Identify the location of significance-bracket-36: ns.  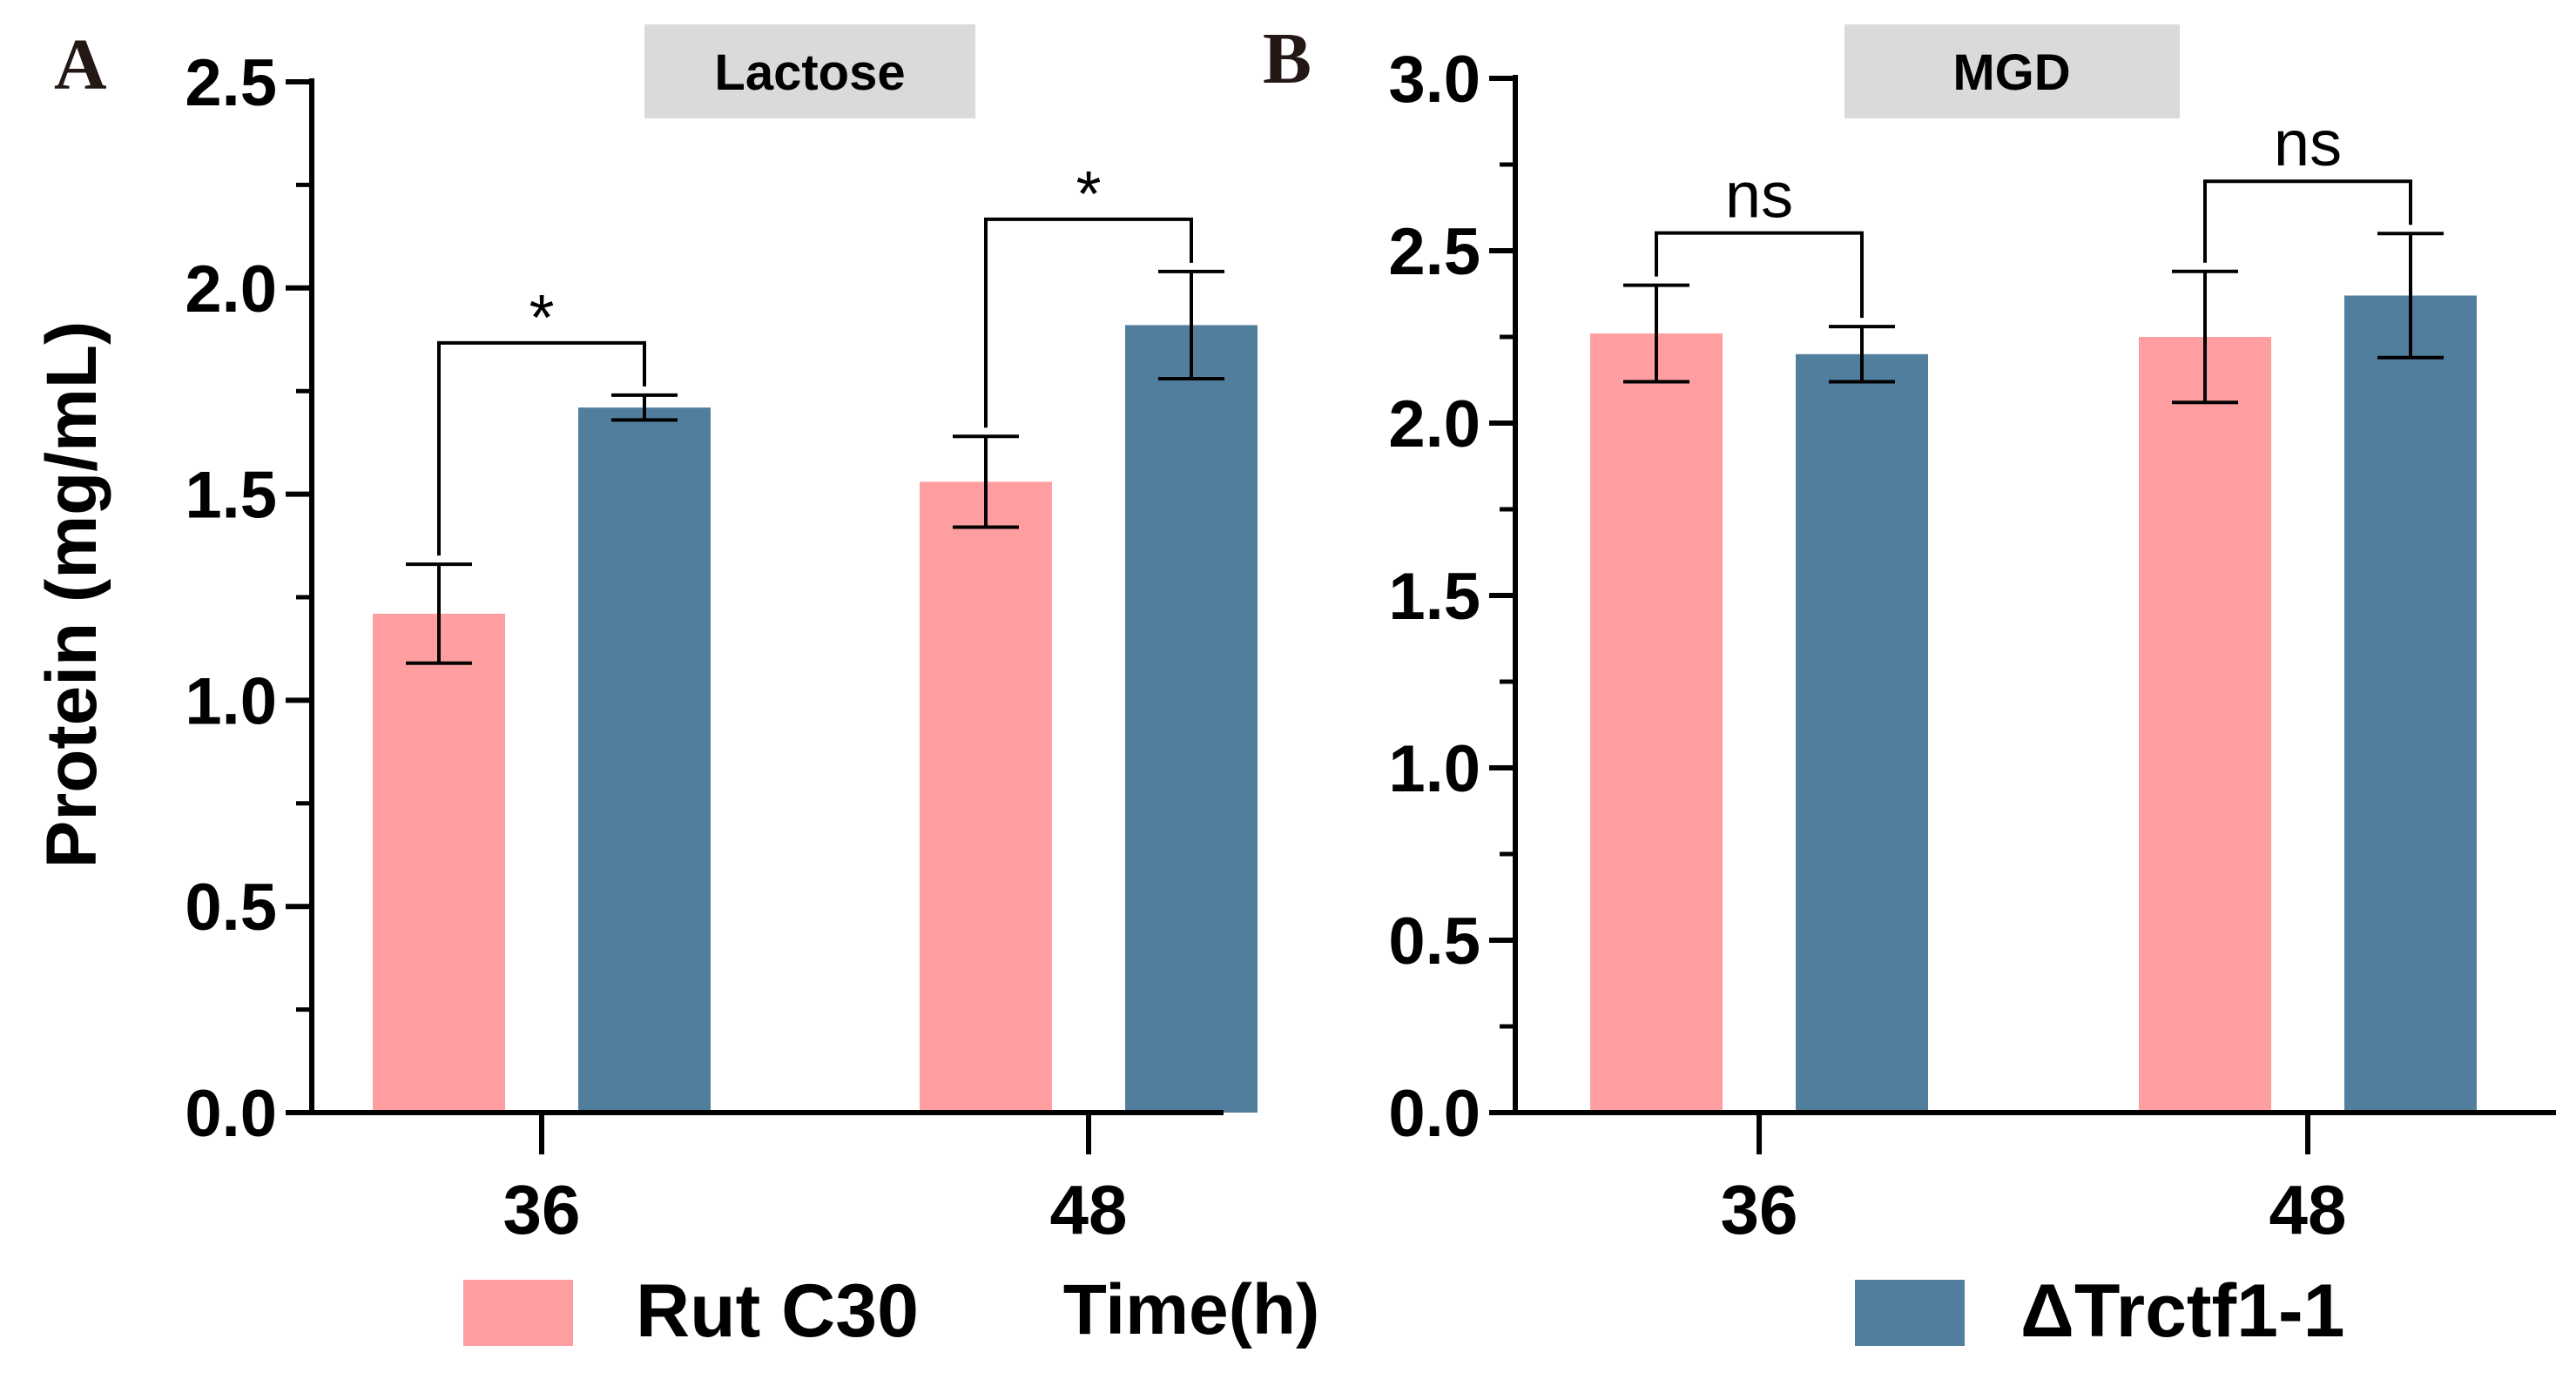
(1759, 239).